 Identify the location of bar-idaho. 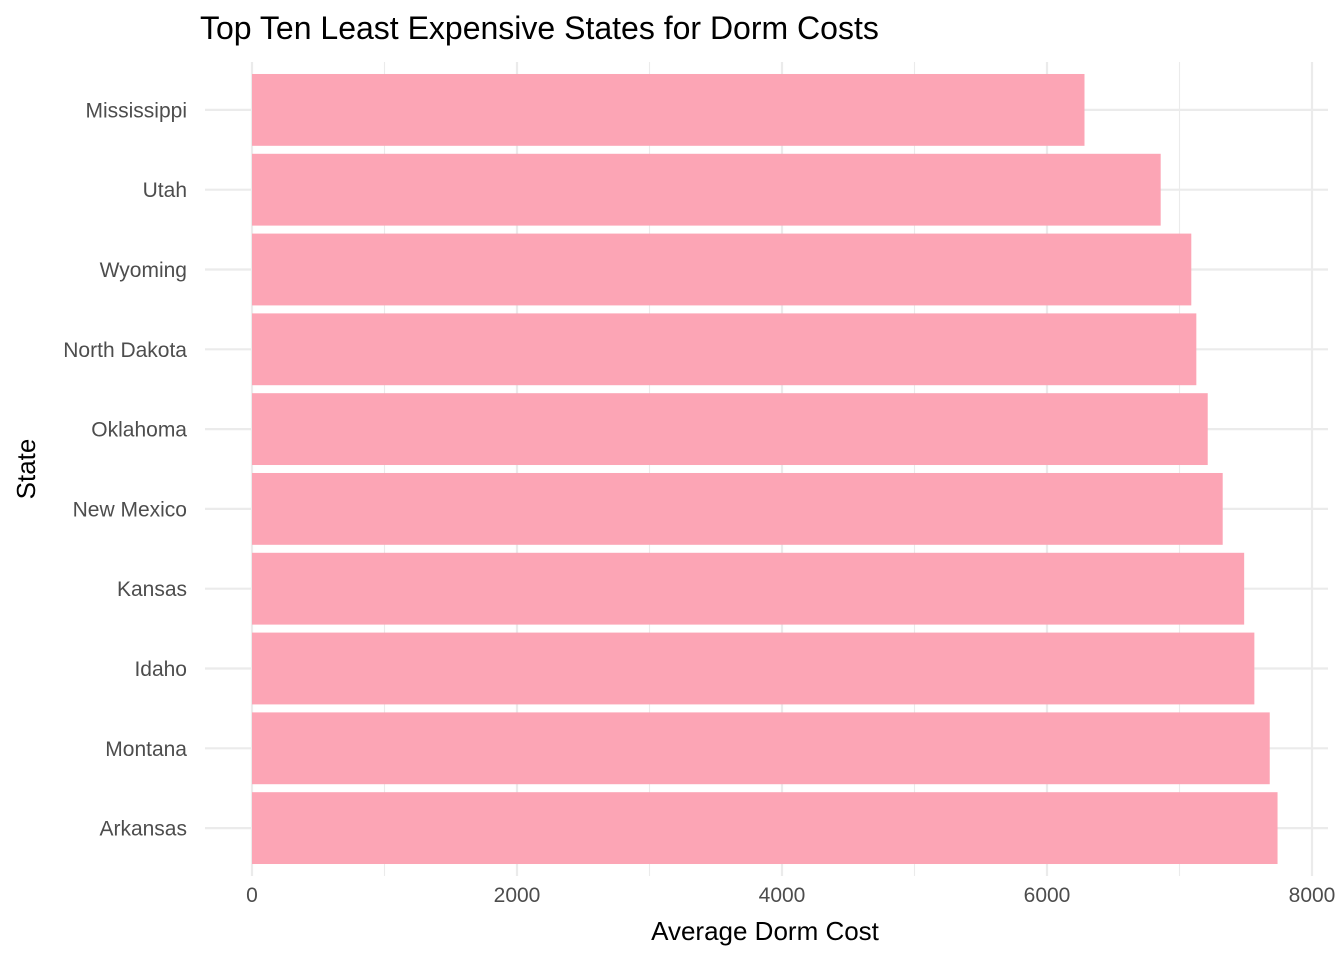
(753, 668).